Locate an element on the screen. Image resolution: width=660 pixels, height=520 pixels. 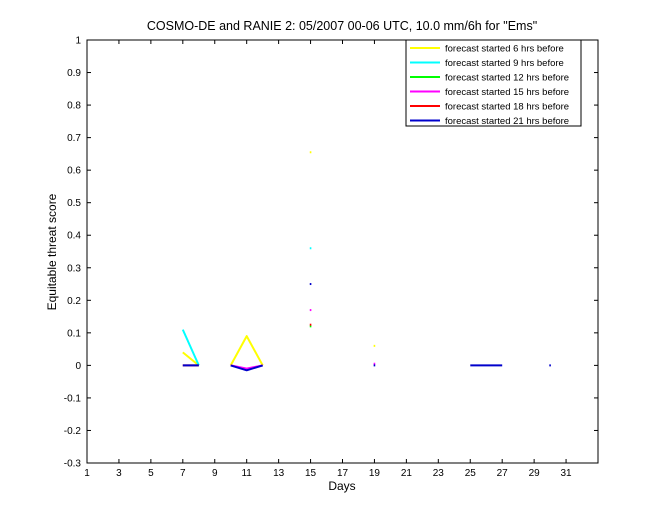
x-tick-label: 5 is located at coordinates (151, 473).